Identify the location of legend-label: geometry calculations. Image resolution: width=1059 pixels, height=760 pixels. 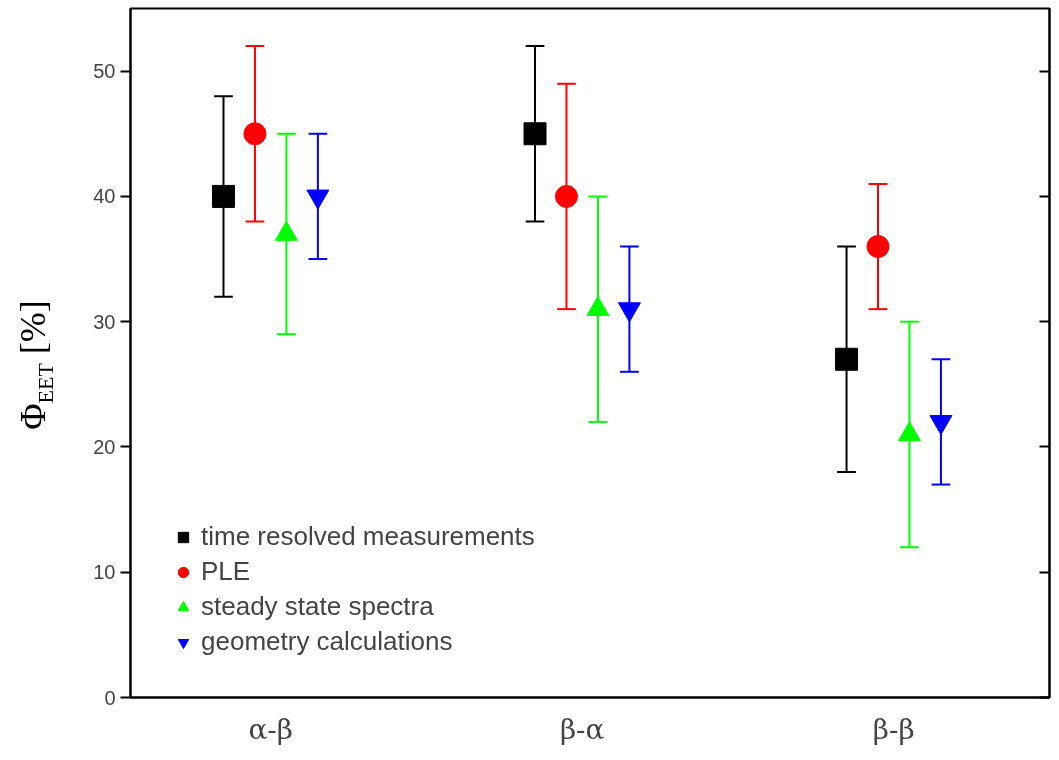
(327, 641).